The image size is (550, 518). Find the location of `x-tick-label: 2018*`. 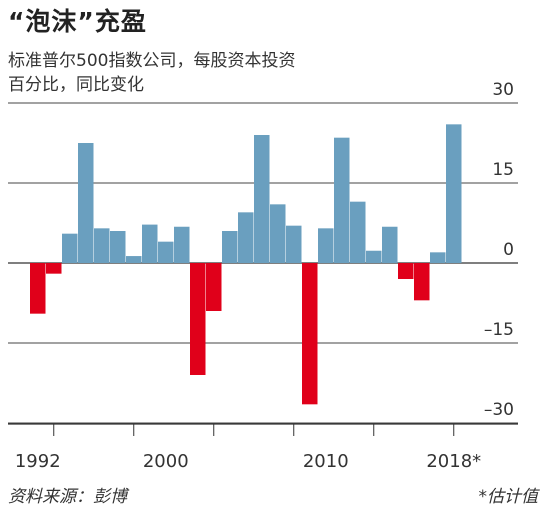

x-tick-label: 2018* is located at coordinates (453, 461).